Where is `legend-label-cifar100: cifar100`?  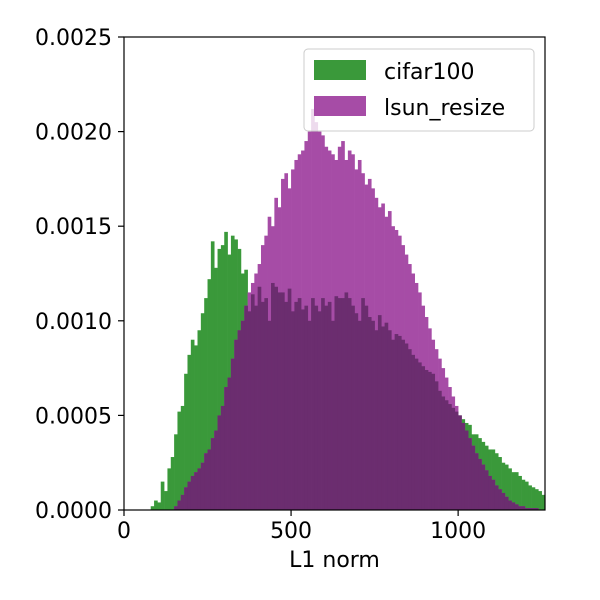
legend-label-cifar100: cifar100 is located at coordinates (429, 72).